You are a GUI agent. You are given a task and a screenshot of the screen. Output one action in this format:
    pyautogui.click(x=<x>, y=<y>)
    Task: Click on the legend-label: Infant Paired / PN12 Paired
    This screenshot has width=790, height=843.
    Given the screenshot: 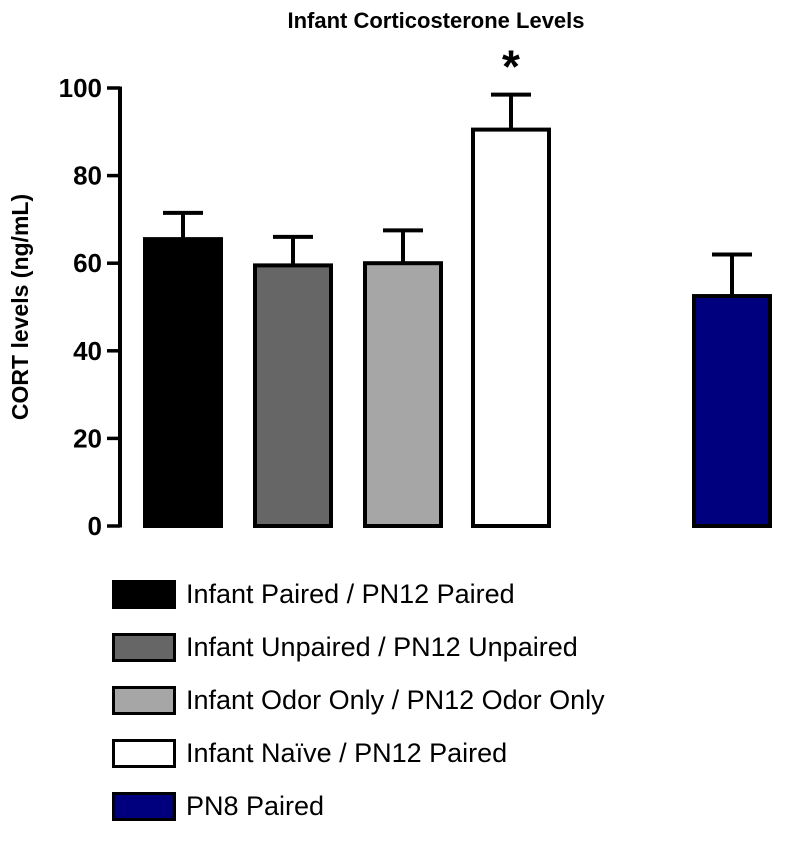 What is the action you would take?
    pyautogui.click(x=350, y=594)
    